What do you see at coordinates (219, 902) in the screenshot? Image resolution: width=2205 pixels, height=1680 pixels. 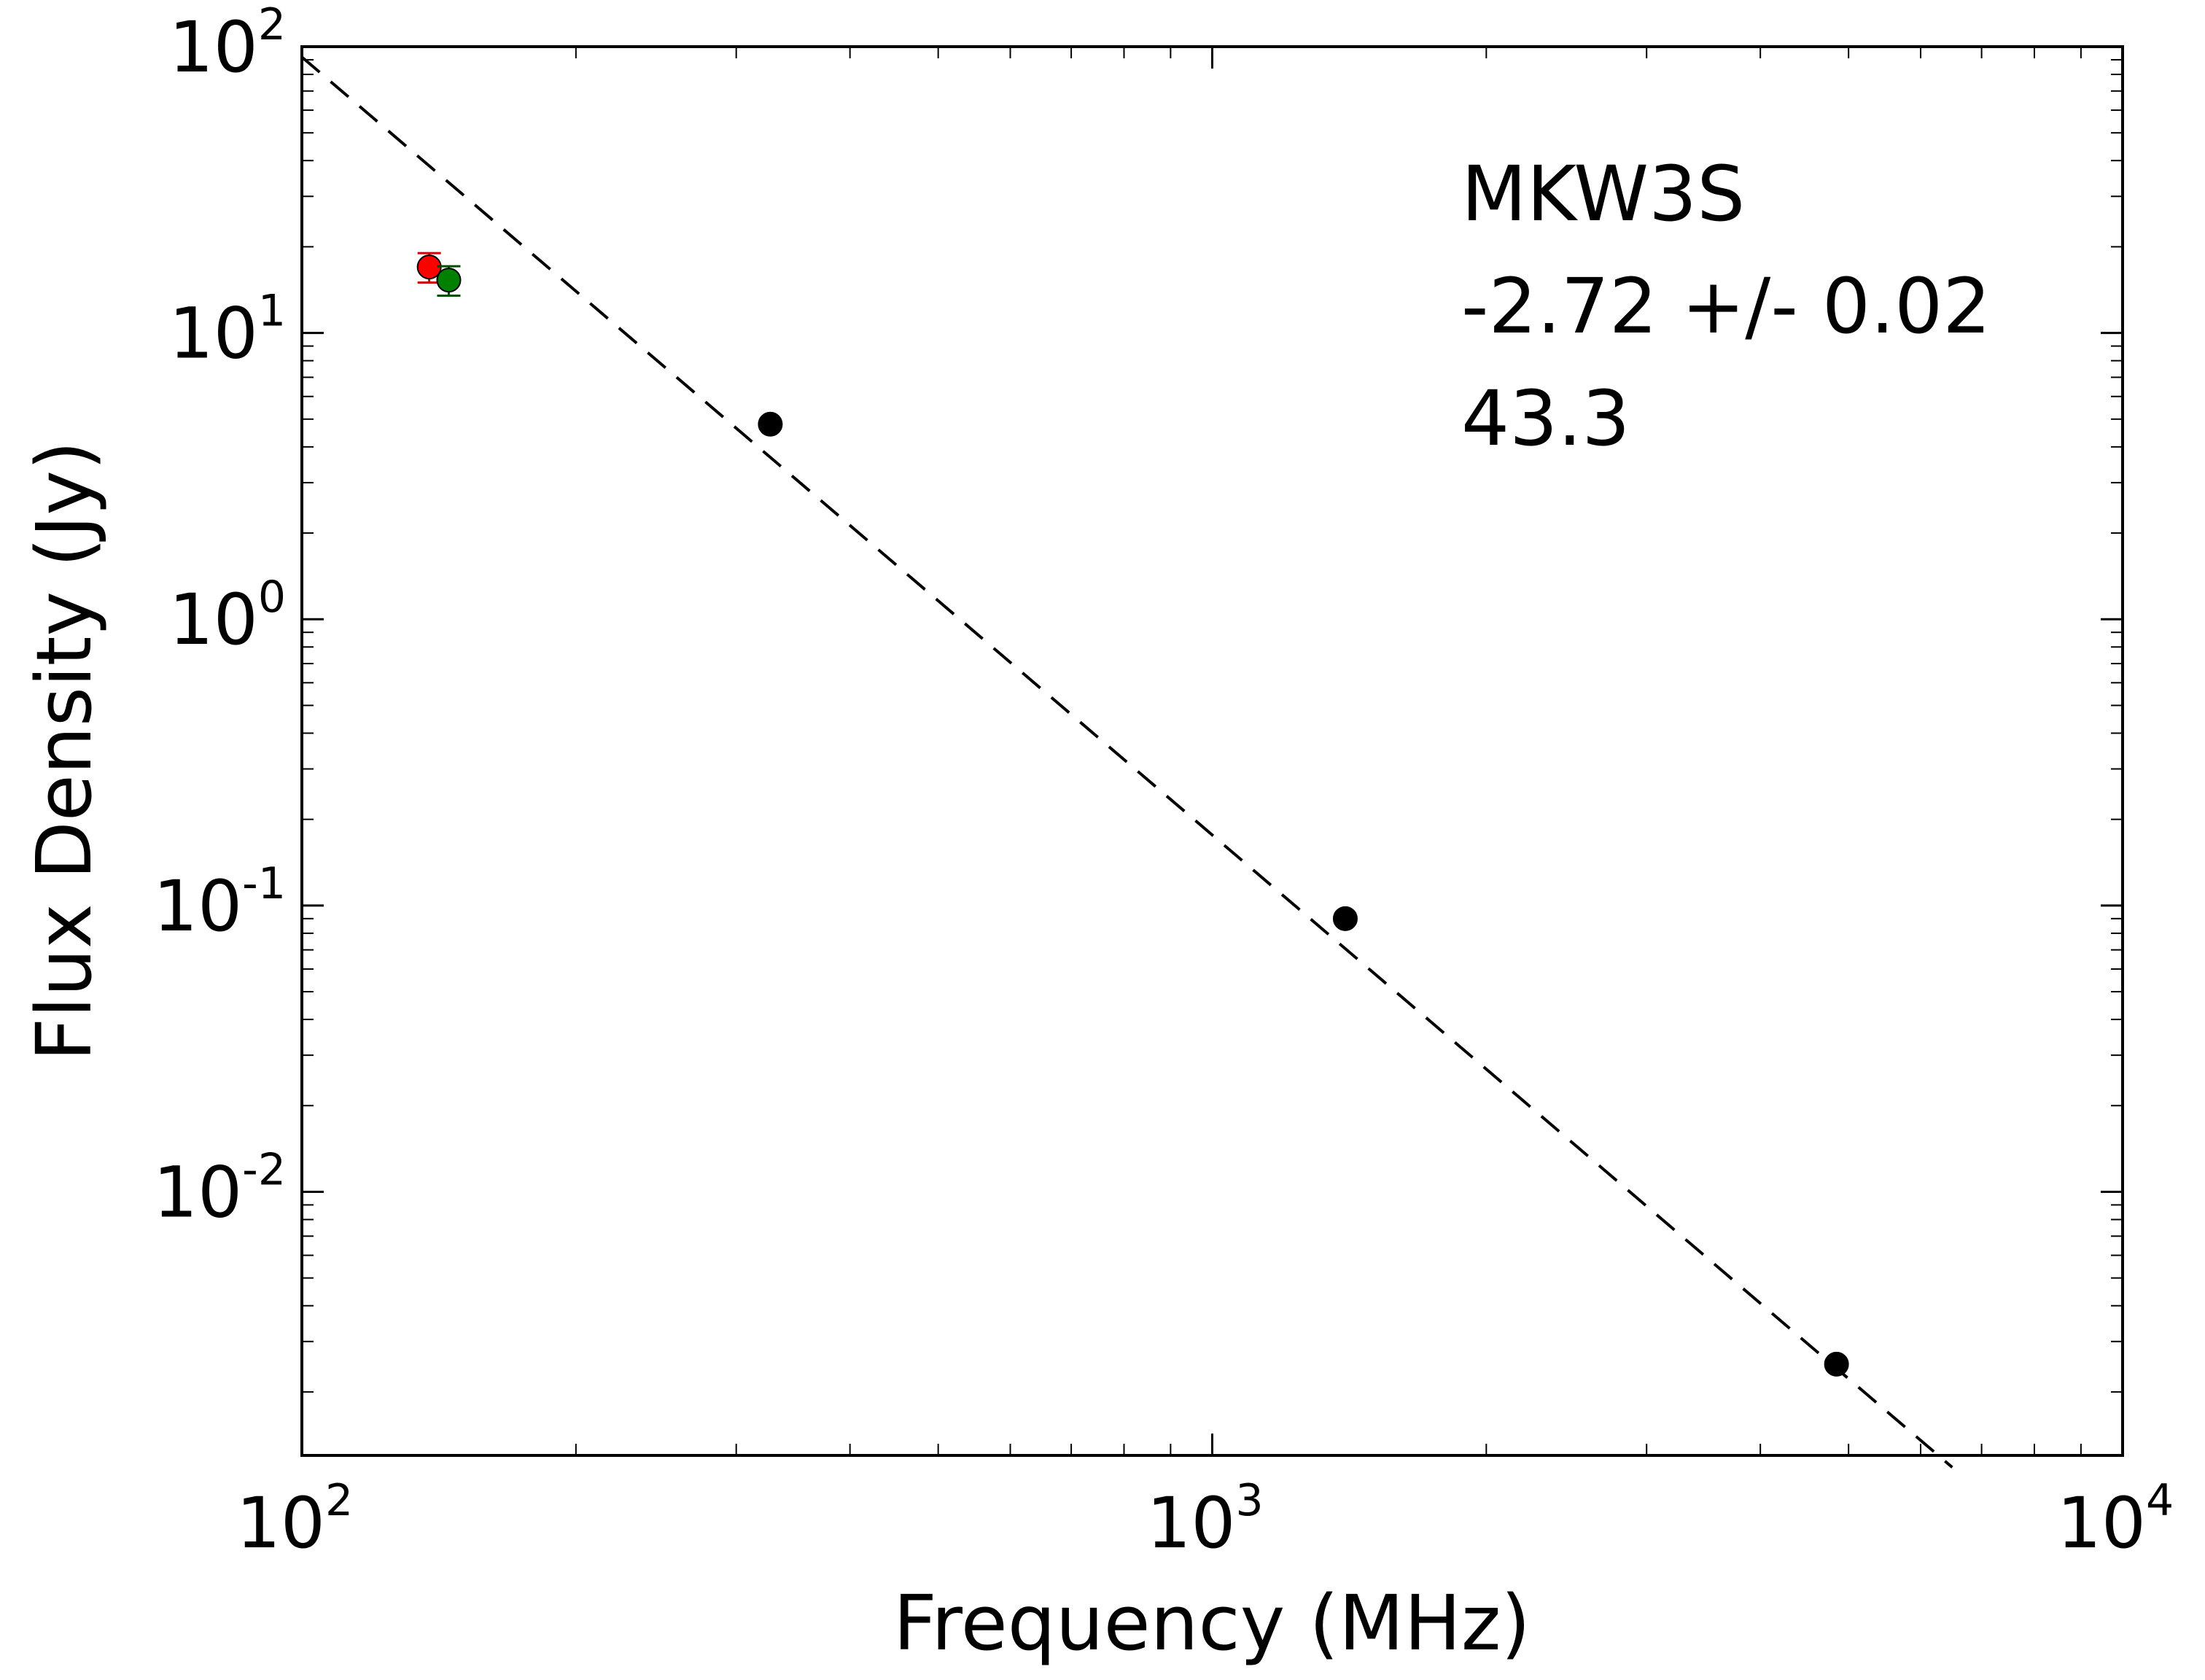 I see `y-tick-label: 10⁻¹` at bounding box center [219, 902].